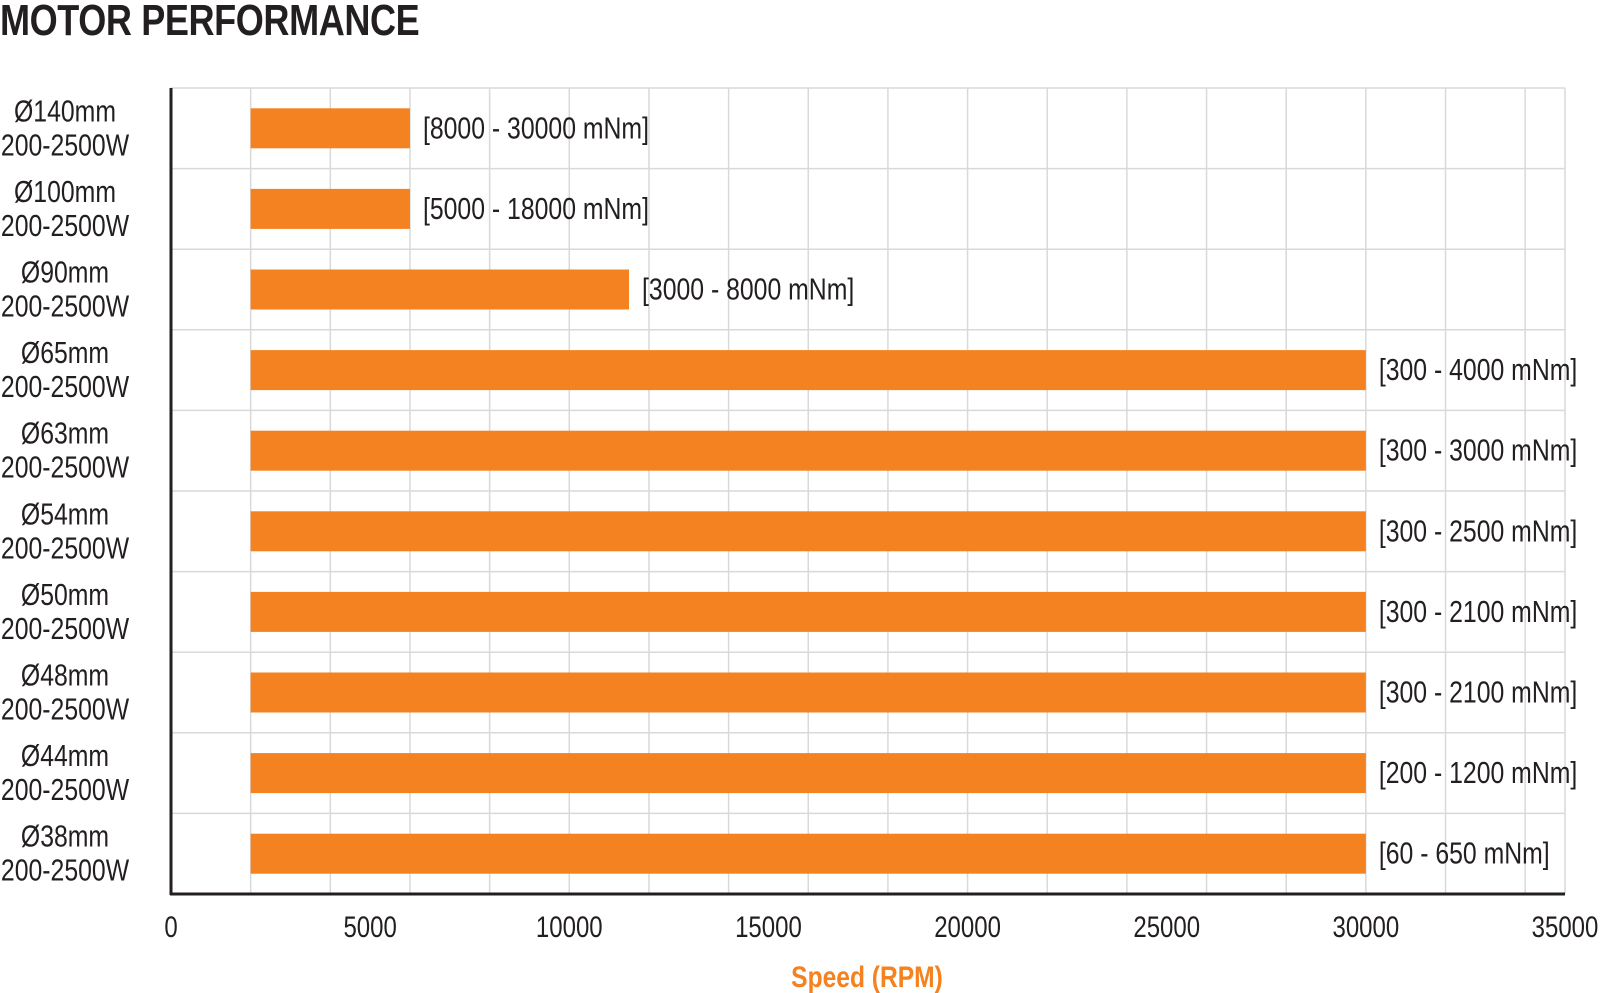 The image size is (1600, 993). I want to click on x-tick-label: 30000, so click(1365, 926).